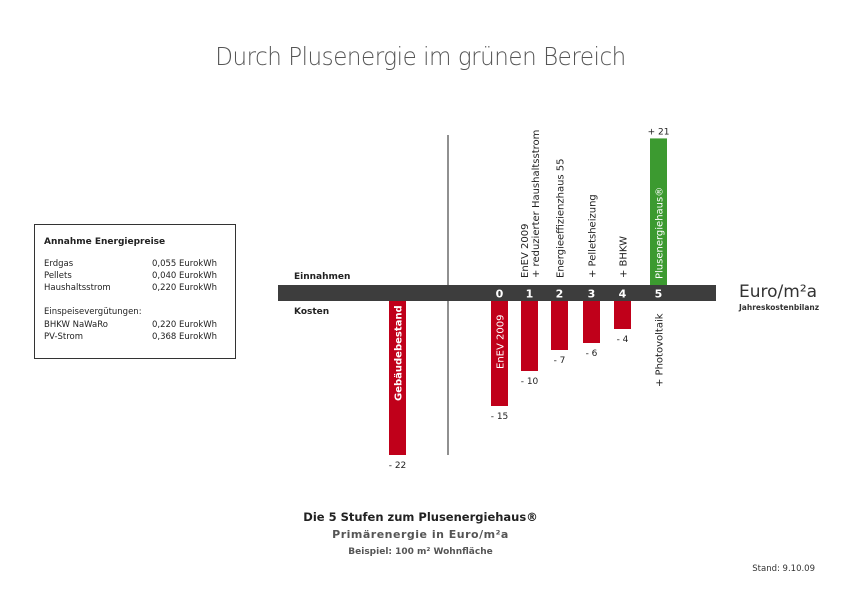  What do you see at coordinates (105, 242) in the screenshot?
I see `price-box-title: Annahme Energiepreise` at bounding box center [105, 242].